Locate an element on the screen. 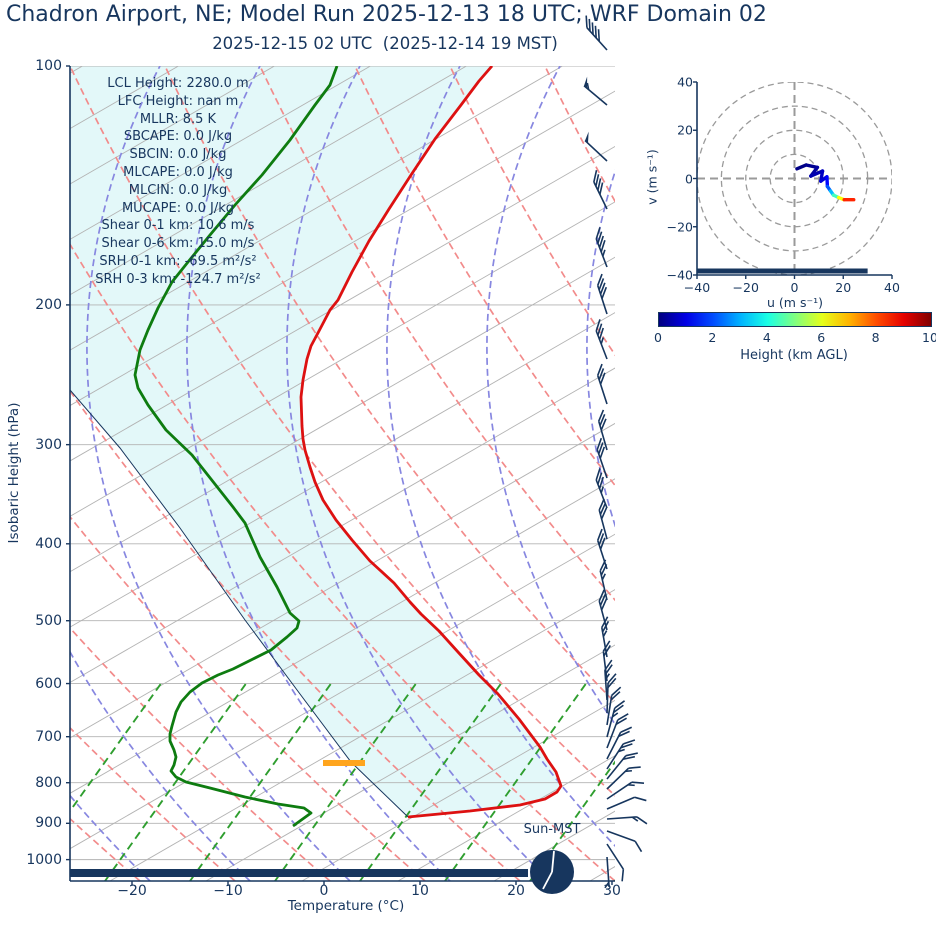 Image resolution: width=936 pixels, height=936 pixels. temperature-tick-label: 10 is located at coordinates (420, 891).